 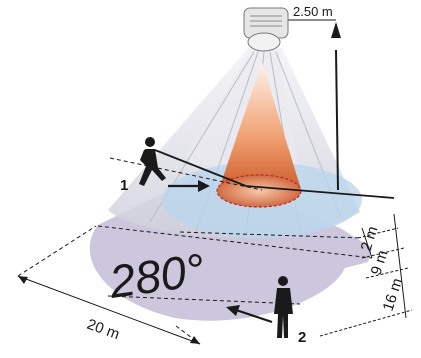 What do you see at coordinates (152, 161) in the screenshot?
I see `walking-person-icon` at bounding box center [152, 161].